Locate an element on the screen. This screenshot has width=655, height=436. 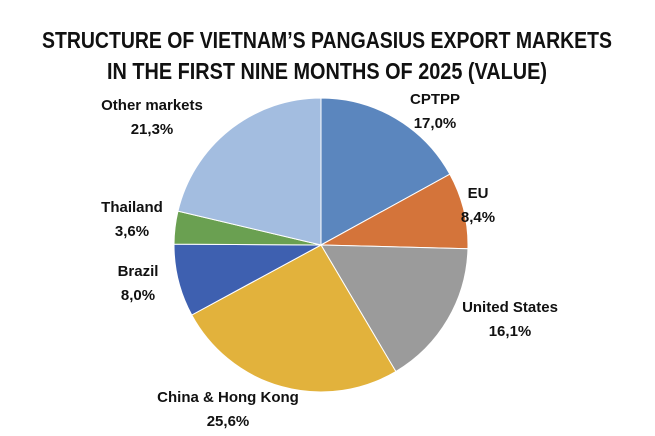
slice-value-label: 3,6% is located at coordinates (132, 231).